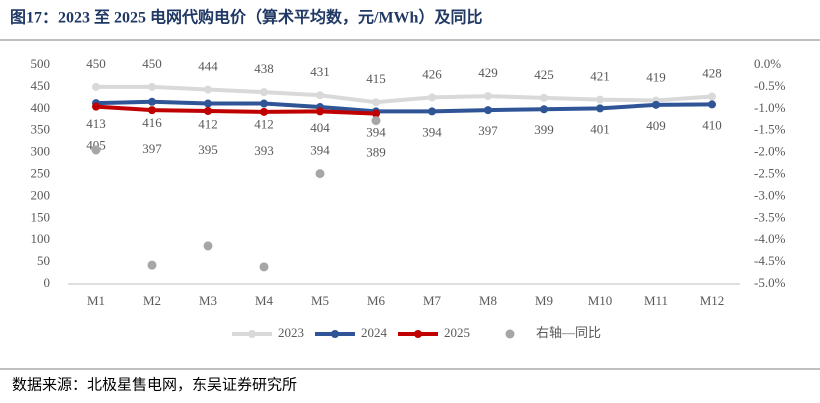 This screenshot has width=820, height=403. I want to click on legend-label: 2025, so click(457, 332).